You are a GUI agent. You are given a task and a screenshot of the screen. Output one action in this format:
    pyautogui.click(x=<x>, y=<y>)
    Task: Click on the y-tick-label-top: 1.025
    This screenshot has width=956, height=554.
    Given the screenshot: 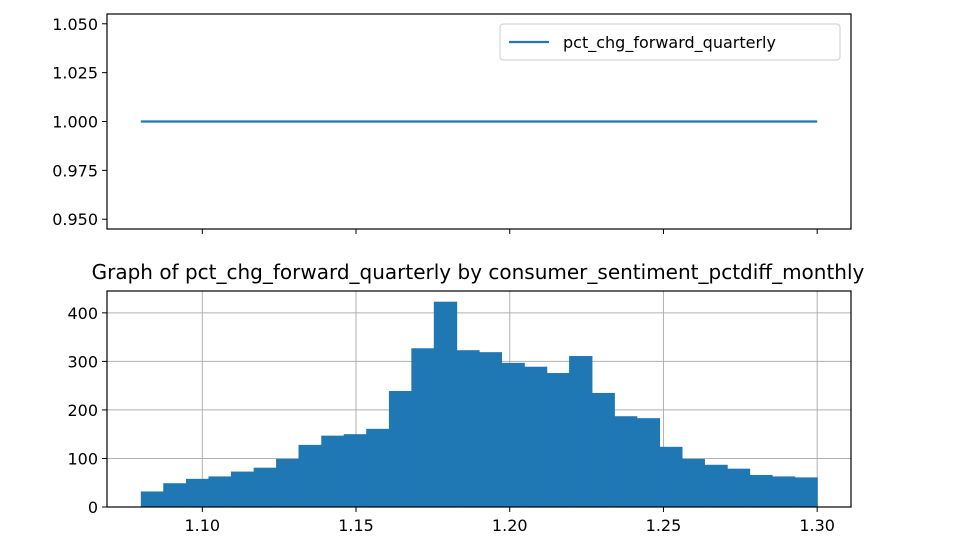 What is the action you would take?
    pyautogui.click(x=75, y=73)
    